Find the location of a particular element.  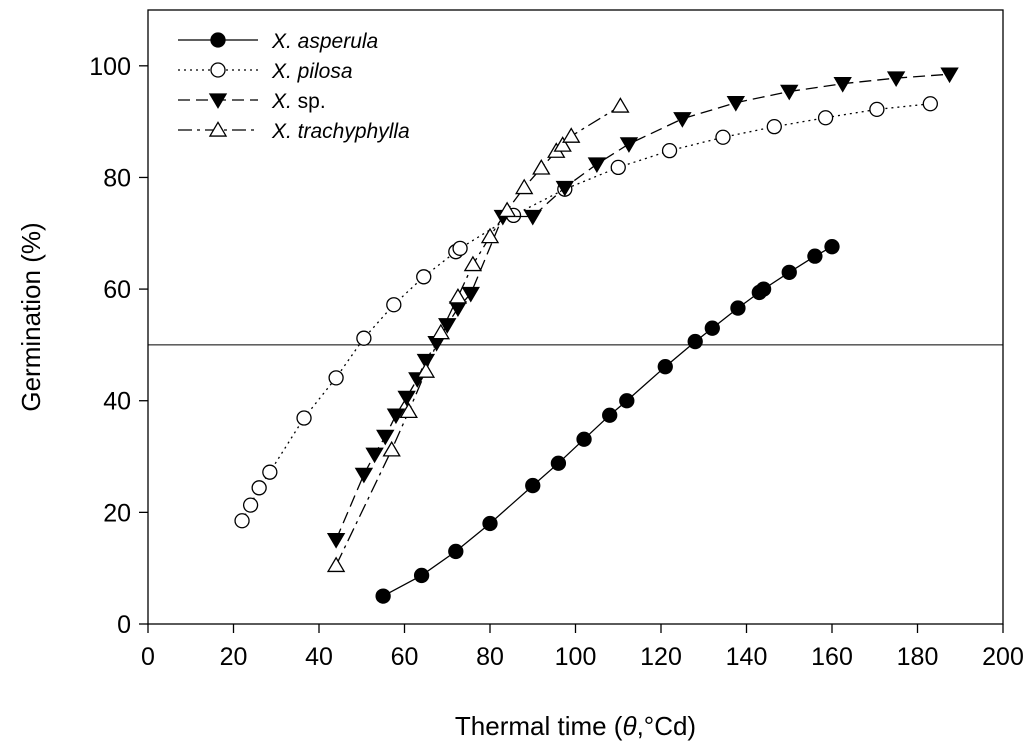

legend-label-italic: X. pilosa is located at coordinates (312, 71).